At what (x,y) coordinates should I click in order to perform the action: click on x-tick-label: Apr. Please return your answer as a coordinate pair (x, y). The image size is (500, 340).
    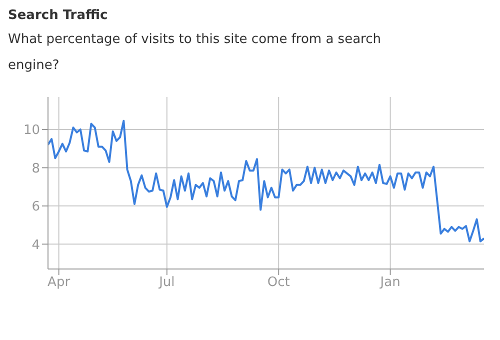
    Looking at the image, I should click on (59, 282).